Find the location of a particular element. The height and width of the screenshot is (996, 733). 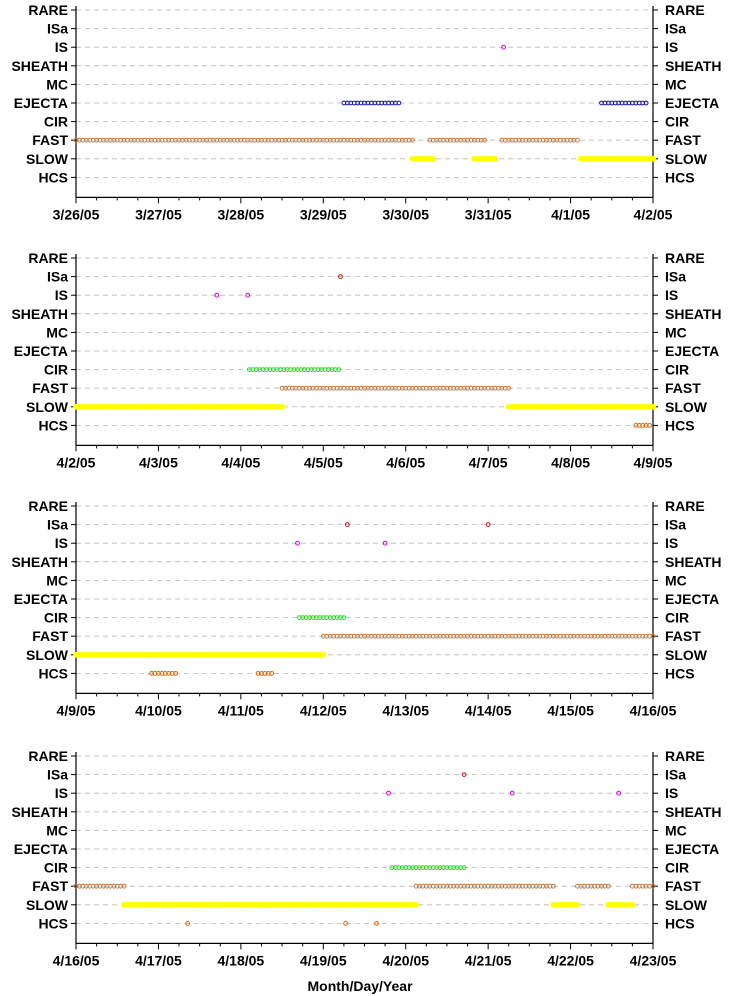

x-tick-label: 4/22/05 is located at coordinates (570, 960).